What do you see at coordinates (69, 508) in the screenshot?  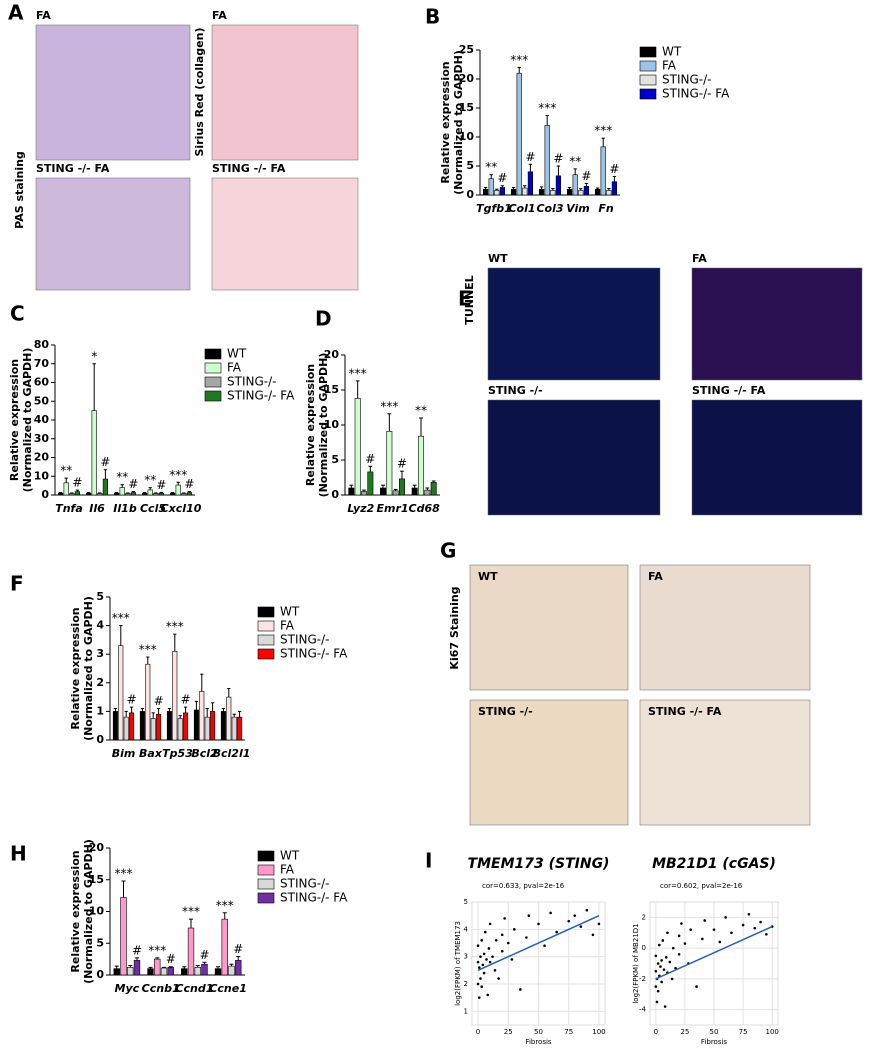 I see `x-tick-label: Tnfa` at bounding box center [69, 508].